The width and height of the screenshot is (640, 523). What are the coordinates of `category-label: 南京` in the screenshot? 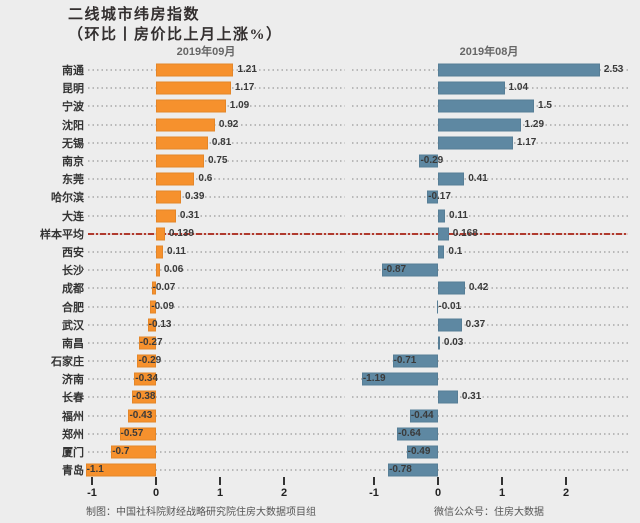 It's located at (73, 162).